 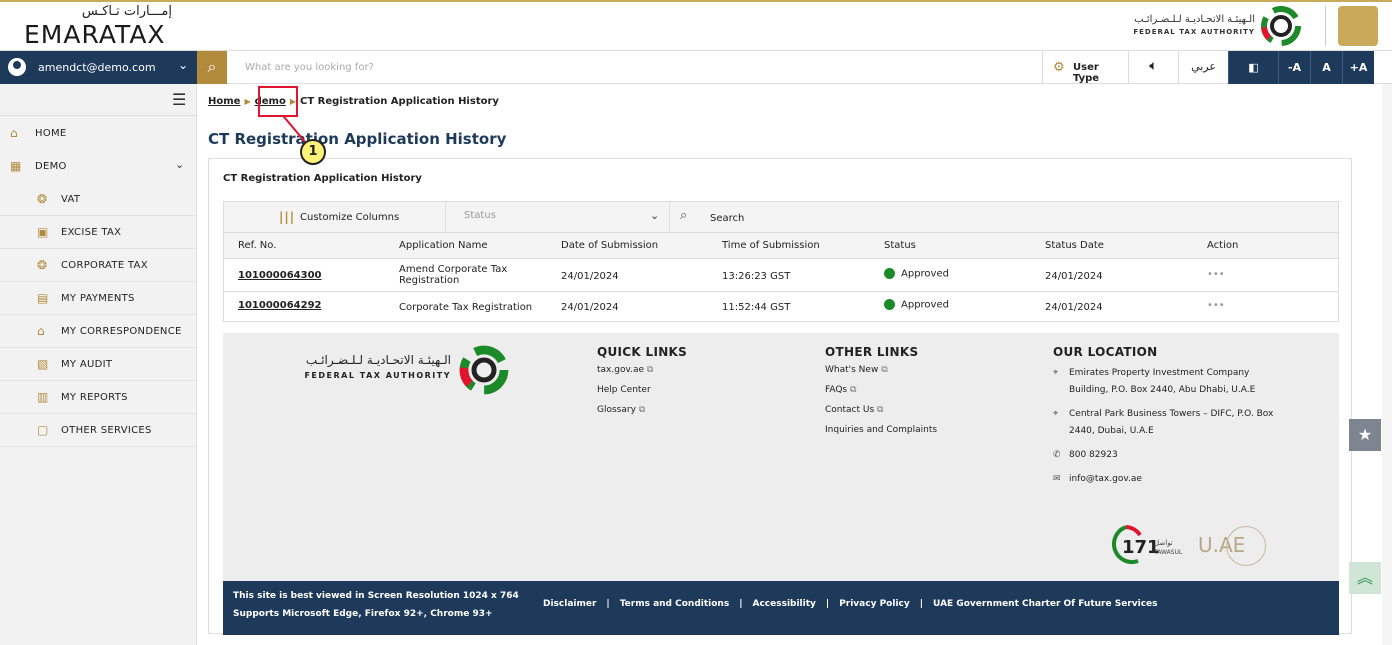 What do you see at coordinates (1057, 455) in the screenshot?
I see `phone-icon: ✆` at bounding box center [1057, 455].